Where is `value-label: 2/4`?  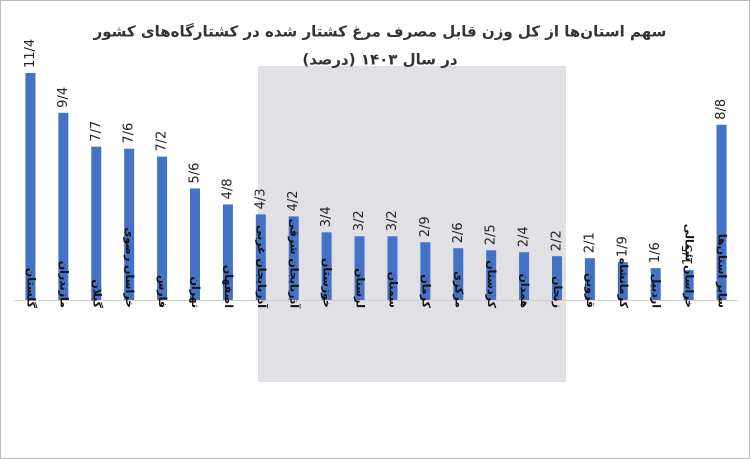 value-label: 2/4 is located at coordinates (524, 236).